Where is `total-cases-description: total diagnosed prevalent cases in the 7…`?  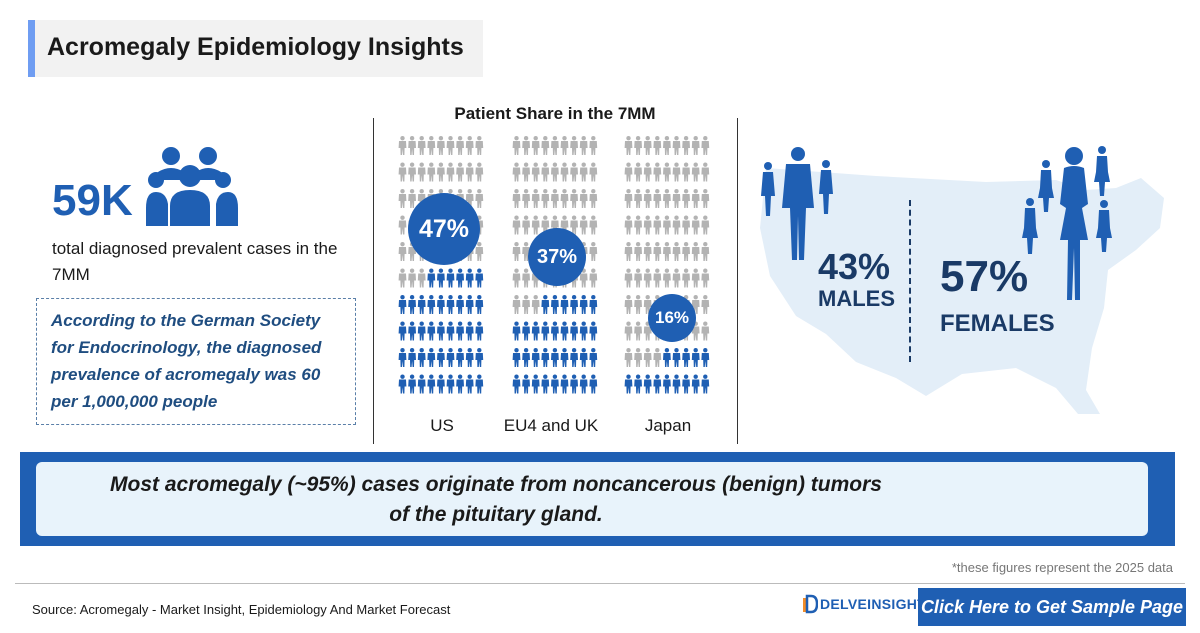 total-cases-description: total diagnosed prevalent cases in the 7… is located at coordinates (195, 261).